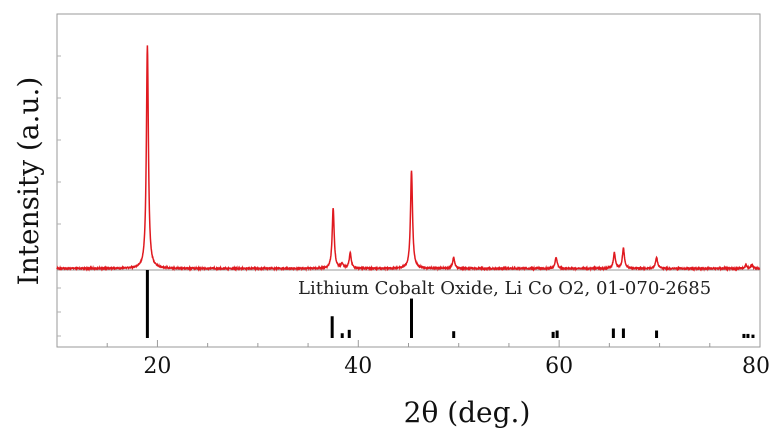 This screenshot has height=430, width=774. What do you see at coordinates (358, 366) in the screenshot?
I see `x-tick-label: 40` at bounding box center [358, 366].